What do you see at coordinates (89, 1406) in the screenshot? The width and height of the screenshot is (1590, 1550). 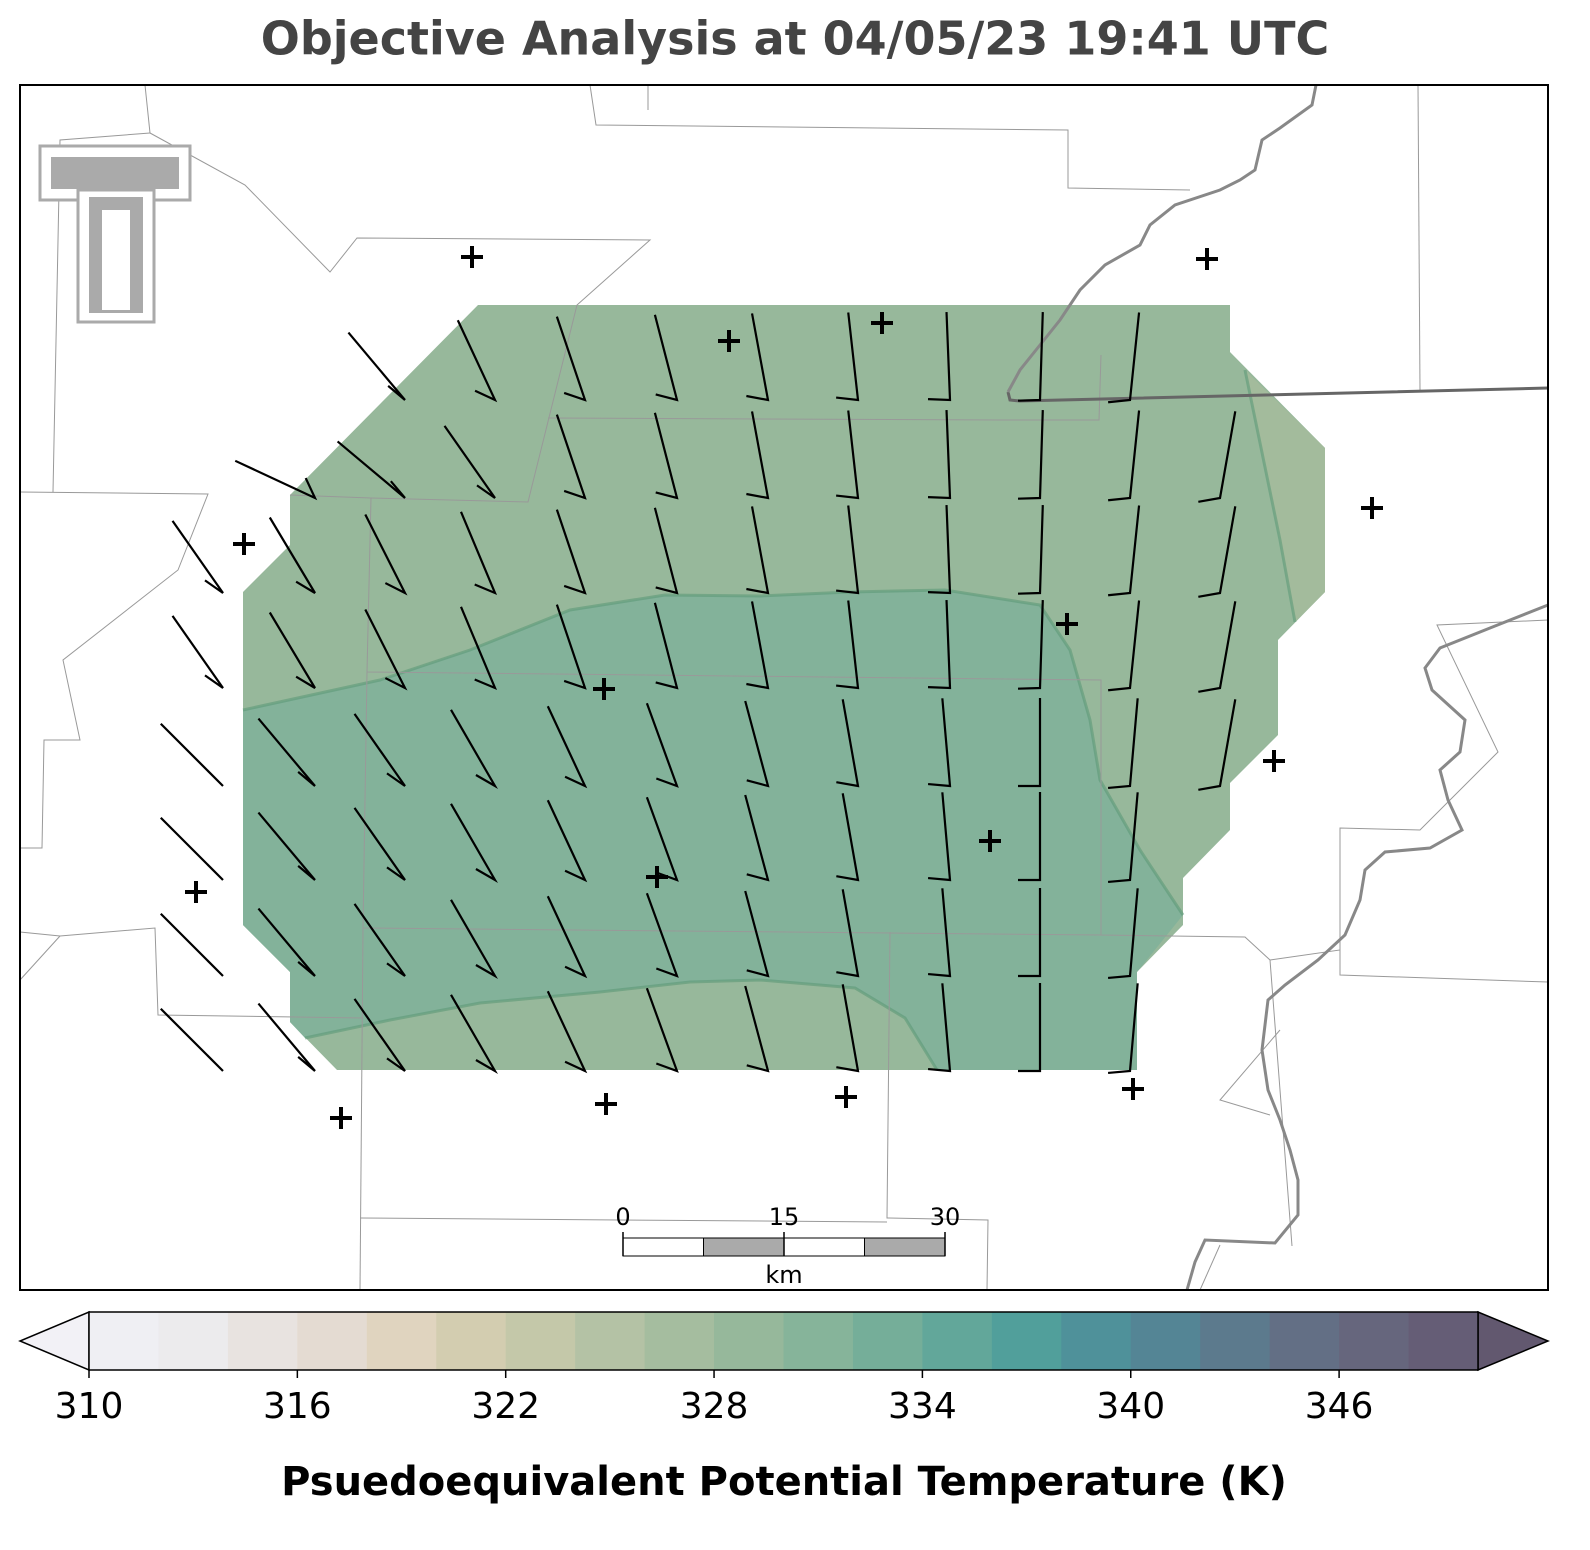 I see `colorbar-tick-label: 310` at bounding box center [89, 1406].